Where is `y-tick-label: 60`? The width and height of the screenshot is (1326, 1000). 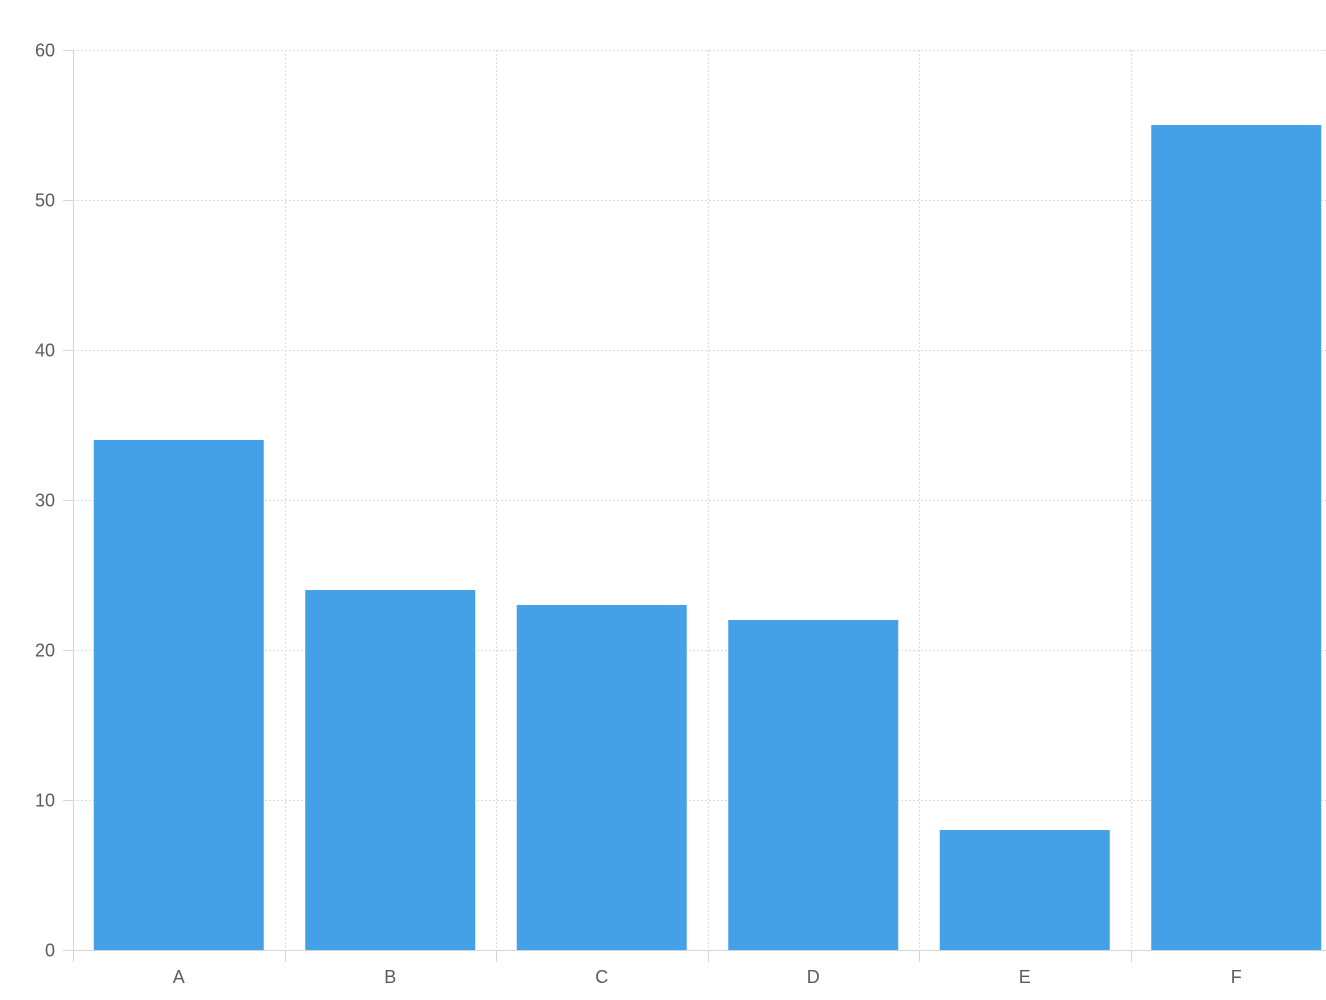
y-tick-label: 60 is located at coordinates (45, 51).